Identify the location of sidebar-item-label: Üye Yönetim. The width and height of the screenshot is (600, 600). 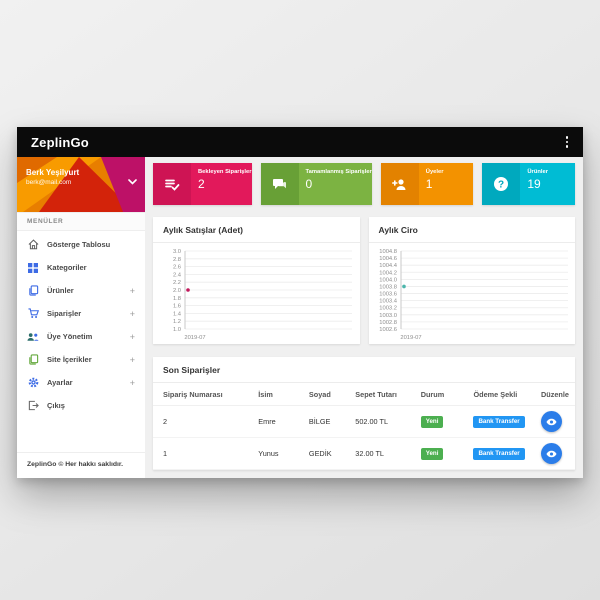
(70, 336).